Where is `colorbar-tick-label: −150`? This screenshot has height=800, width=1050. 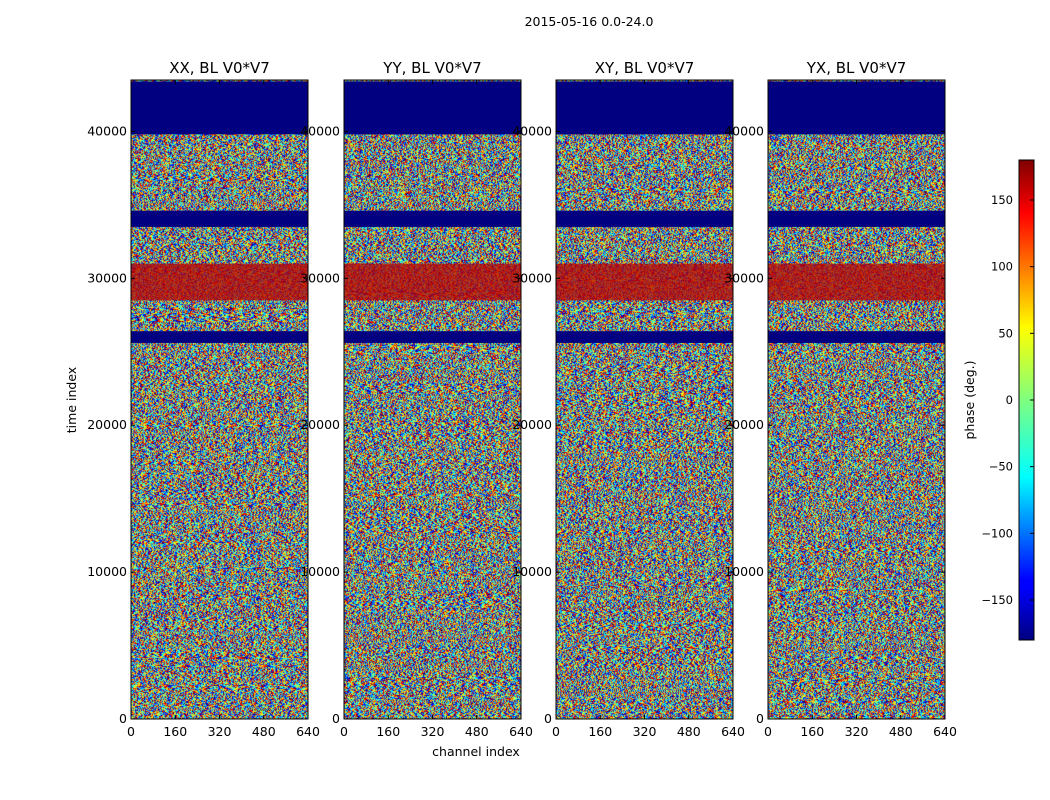
colorbar-tick-label: −150 is located at coordinates (997, 600).